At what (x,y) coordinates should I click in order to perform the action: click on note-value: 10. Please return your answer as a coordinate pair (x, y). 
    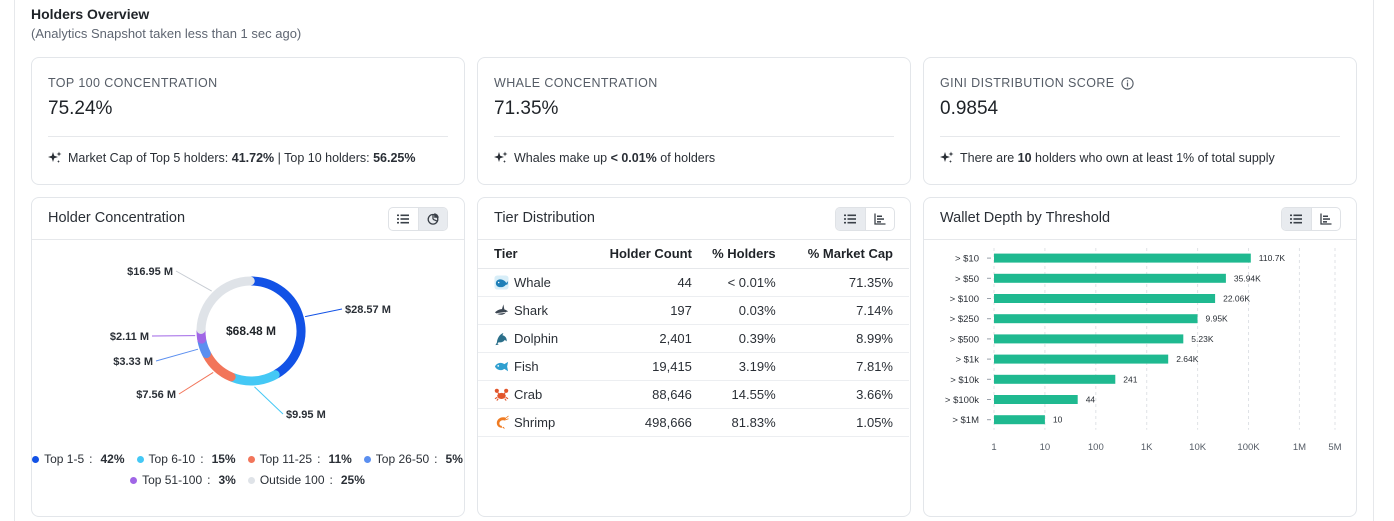
    Looking at the image, I should click on (1024, 158).